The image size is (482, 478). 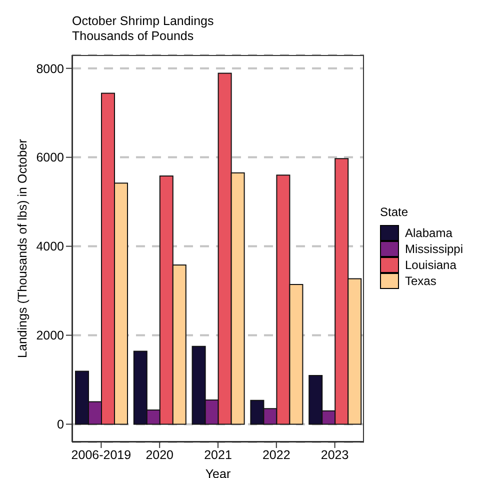 What do you see at coordinates (420, 281) in the screenshot?
I see `legend-label: Texas` at bounding box center [420, 281].